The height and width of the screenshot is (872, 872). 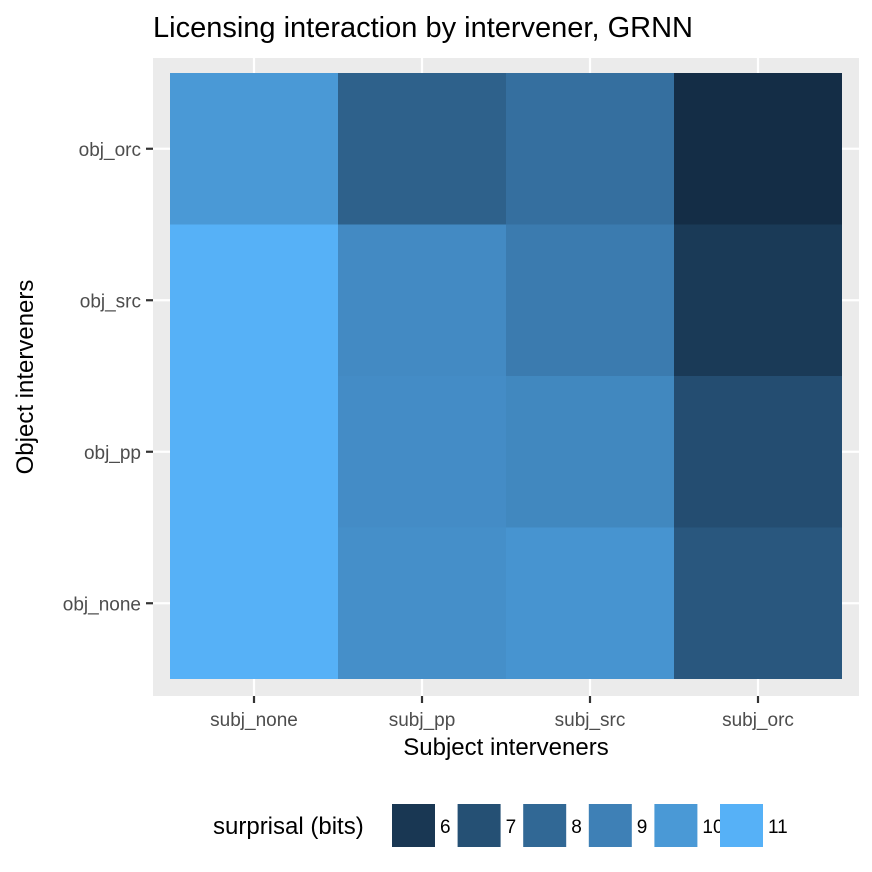 I want to click on legend-keys: 6 7 8 9 10 11, so click(x=590, y=825).